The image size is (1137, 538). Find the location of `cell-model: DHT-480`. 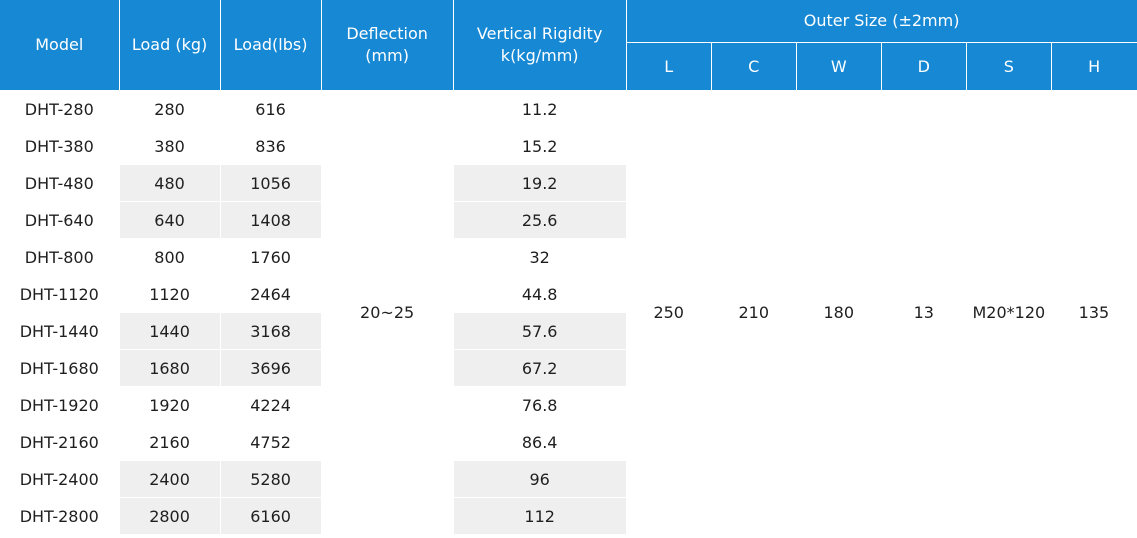

cell-model: DHT-480 is located at coordinates (60, 183).